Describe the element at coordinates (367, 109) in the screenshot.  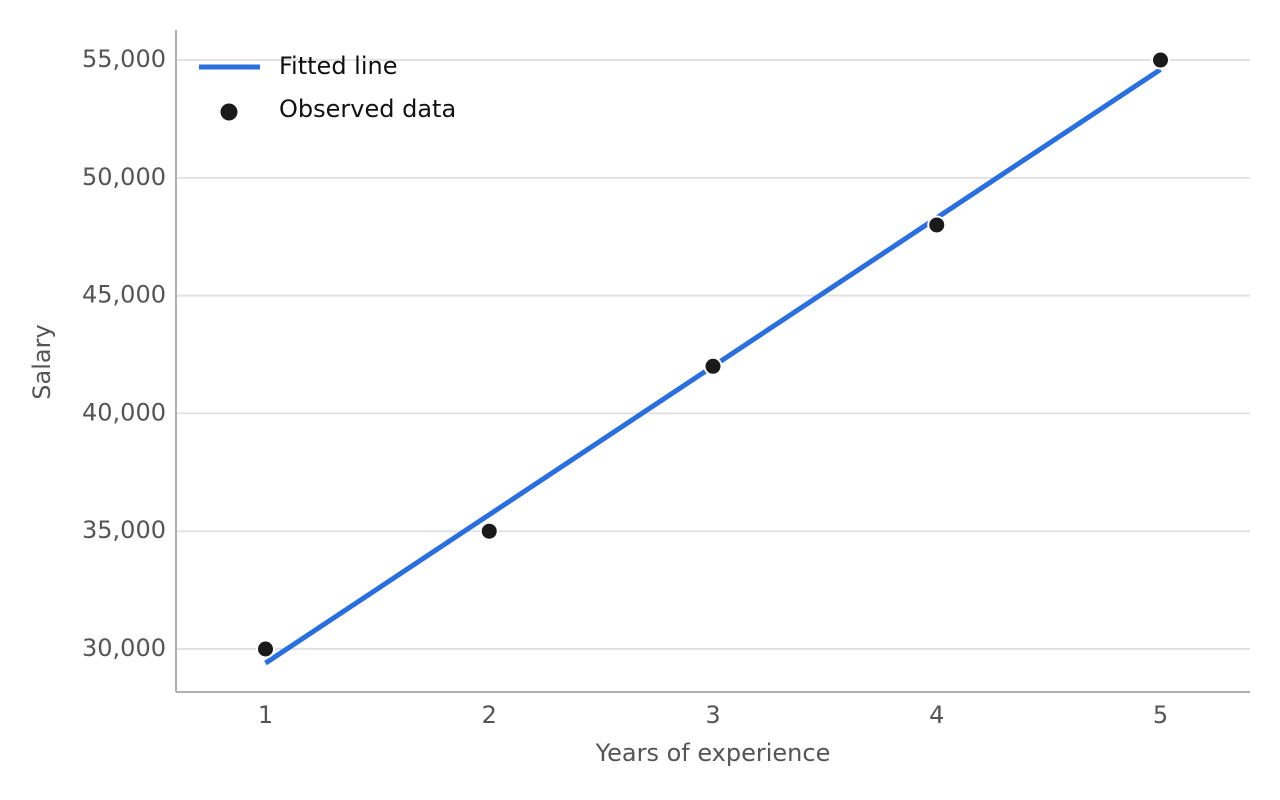
I see `legend-label: Observed data` at that location.